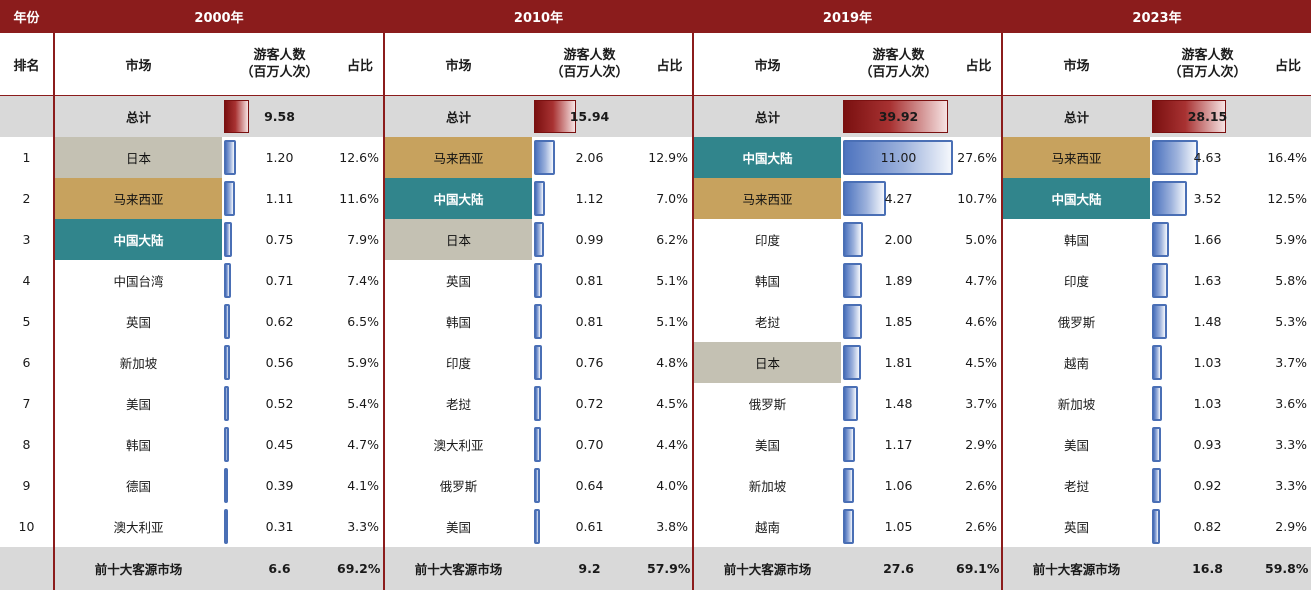 Image resolution: width=1311 pixels, height=600 pixels. I want to click on visitors-value: 4.27, so click(898, 198).